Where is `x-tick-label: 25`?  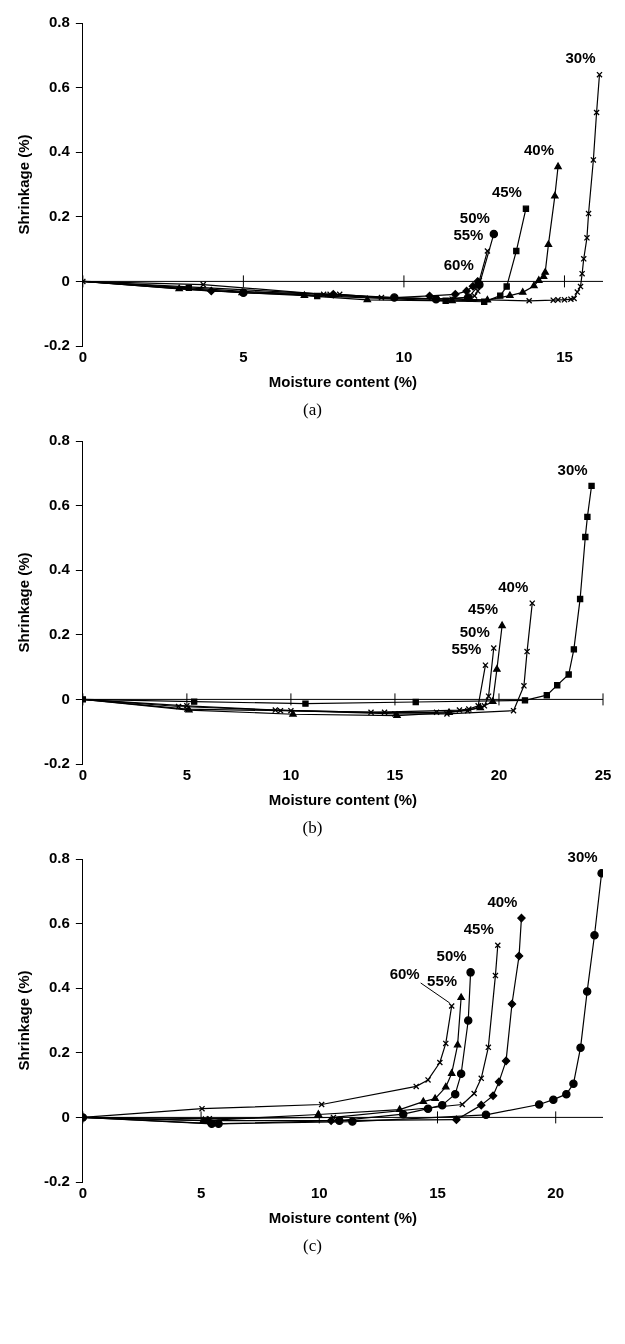
x-tick-label: 25 is located at coordinates (603, 775).